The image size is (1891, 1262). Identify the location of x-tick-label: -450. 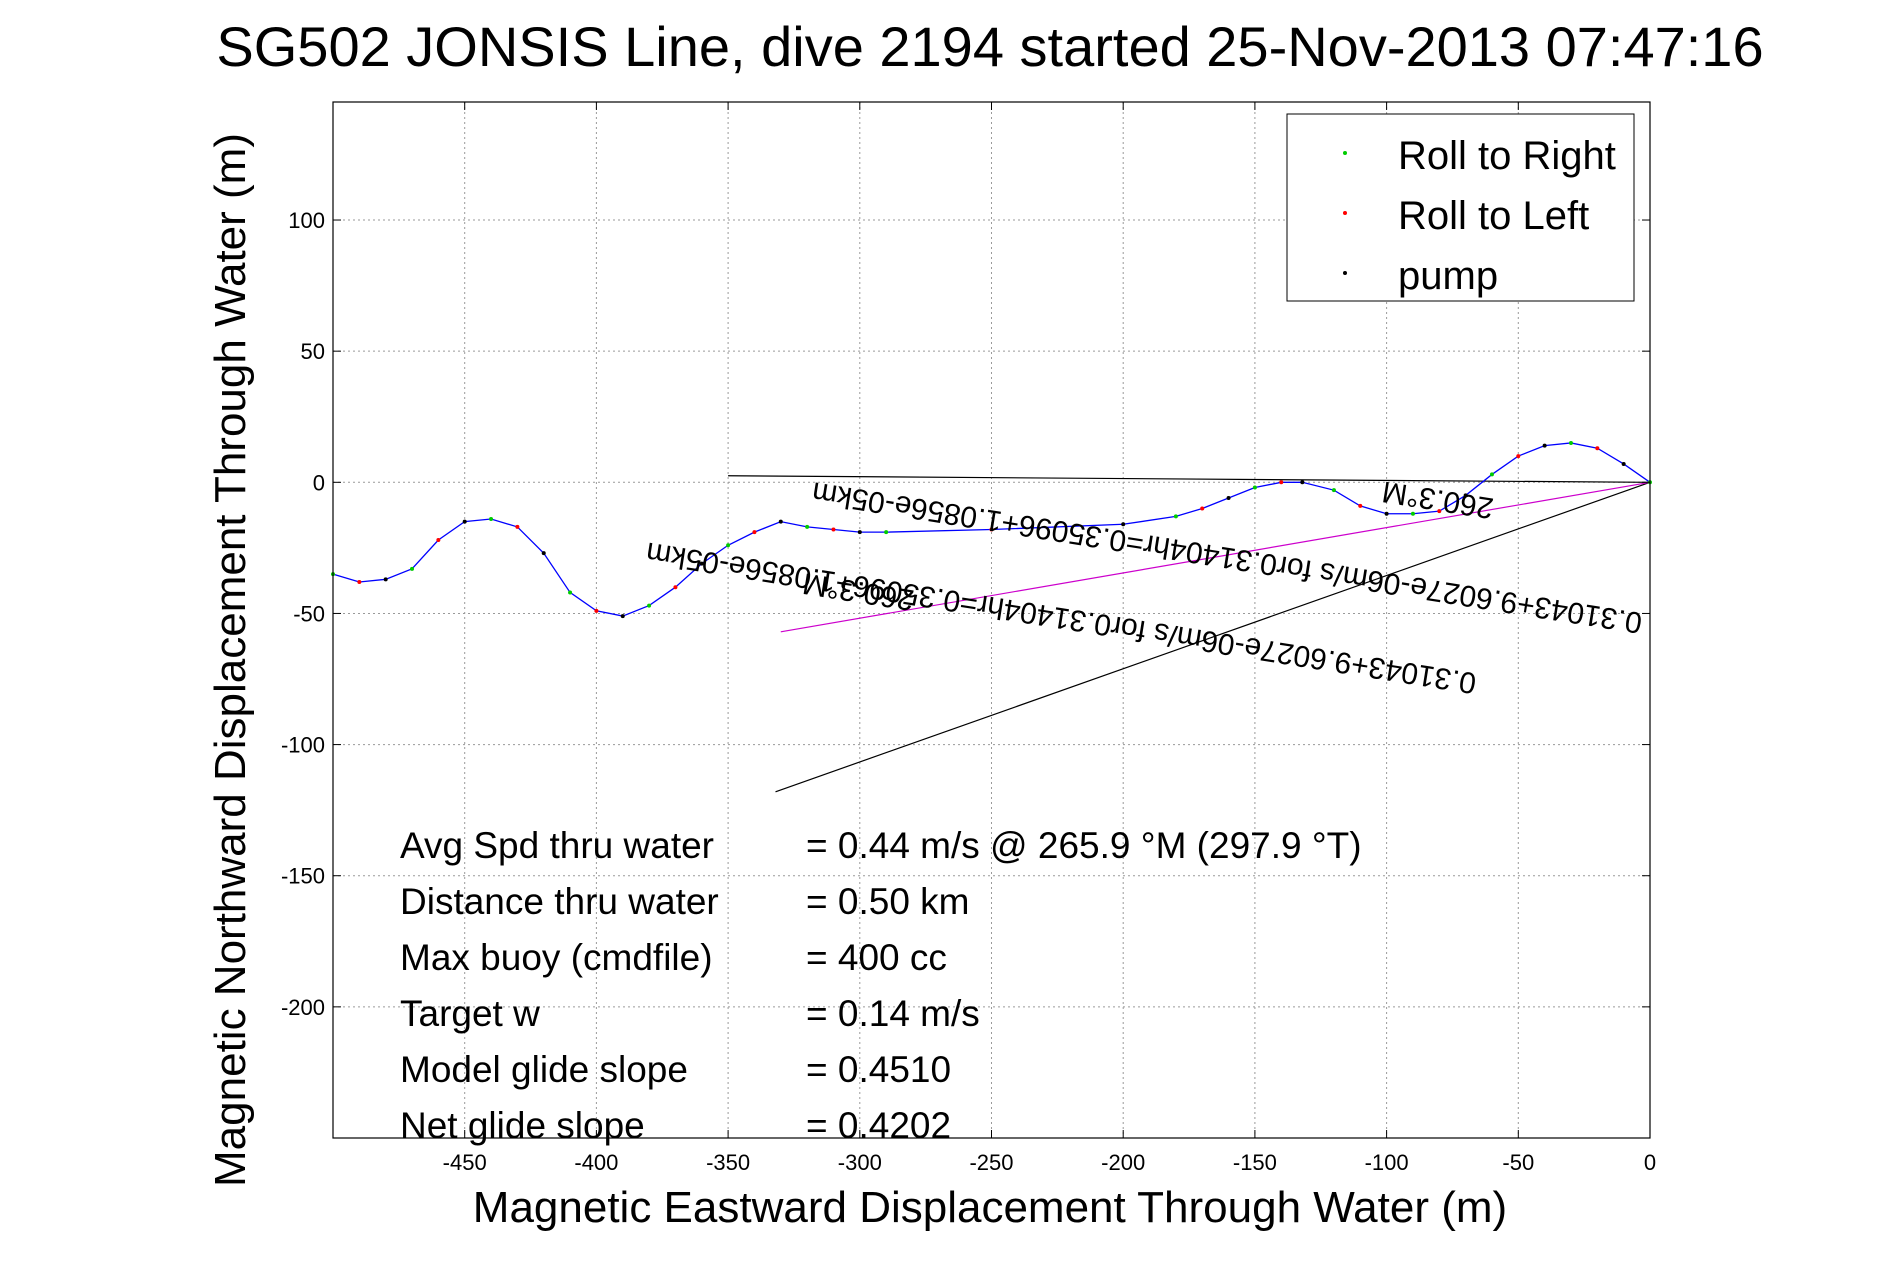
(465, 1162).